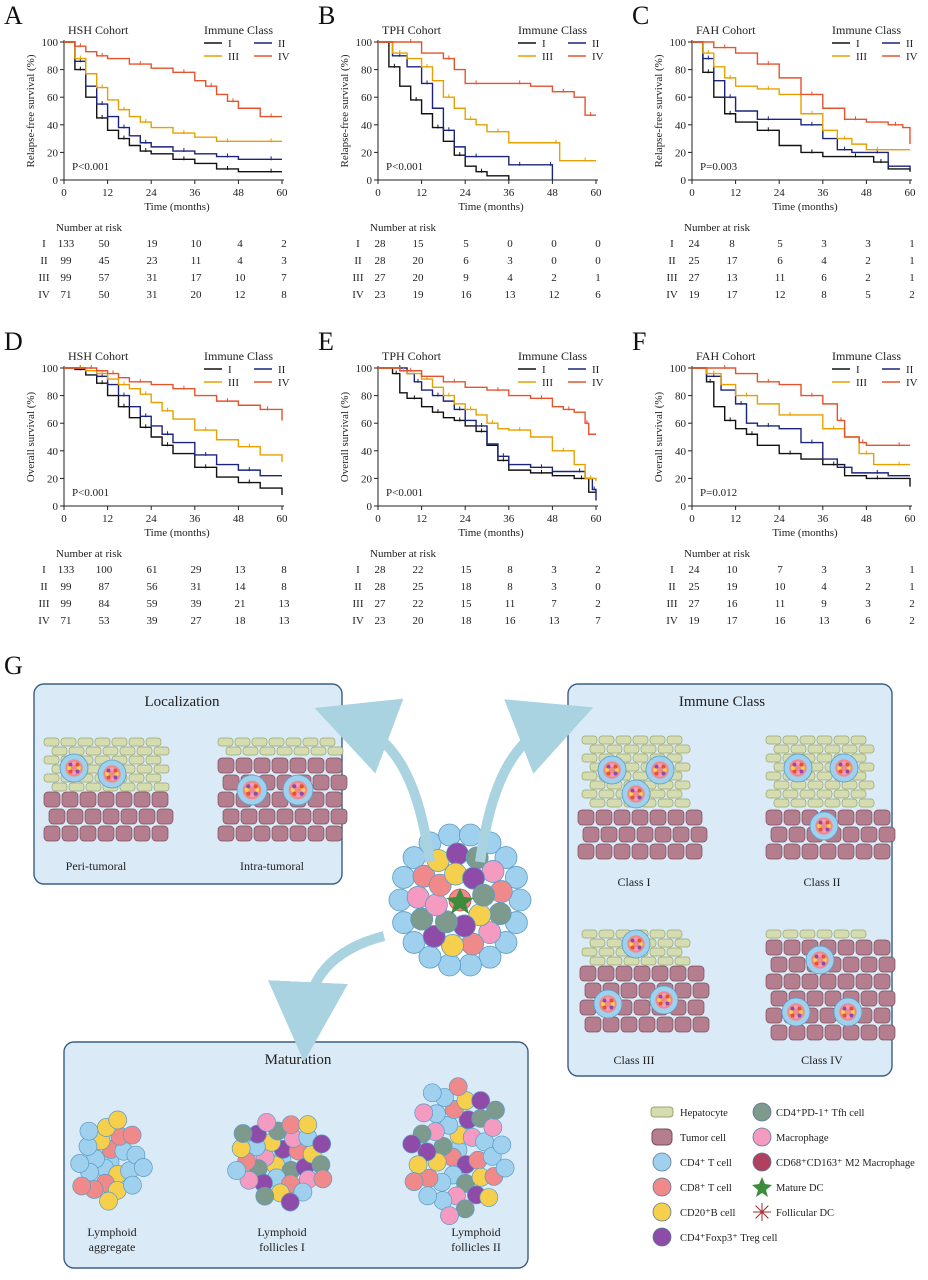 Image resolution: width=928 pixels, height=1280 pixels. Describe the element at coordinates (53, 153) in the screenshot. I see `y-tick-label: 20` at that location.